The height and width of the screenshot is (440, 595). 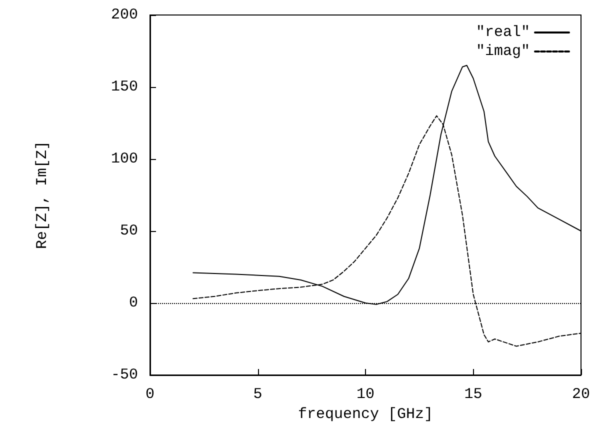 What do you see at coordinates (124, 159) in the screenshot?
I see `y-tick-label: 100` at bounding box center [124, 159].